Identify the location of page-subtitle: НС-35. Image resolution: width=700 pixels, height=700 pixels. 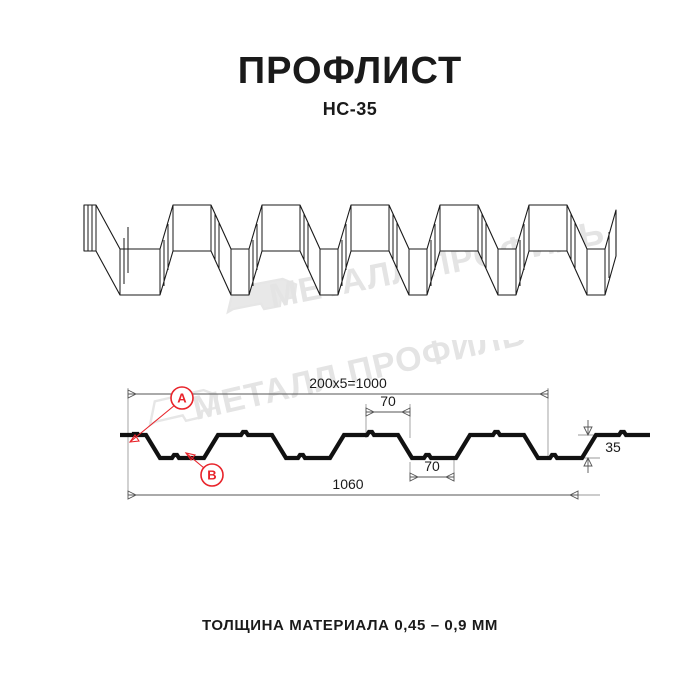
(350, 109).